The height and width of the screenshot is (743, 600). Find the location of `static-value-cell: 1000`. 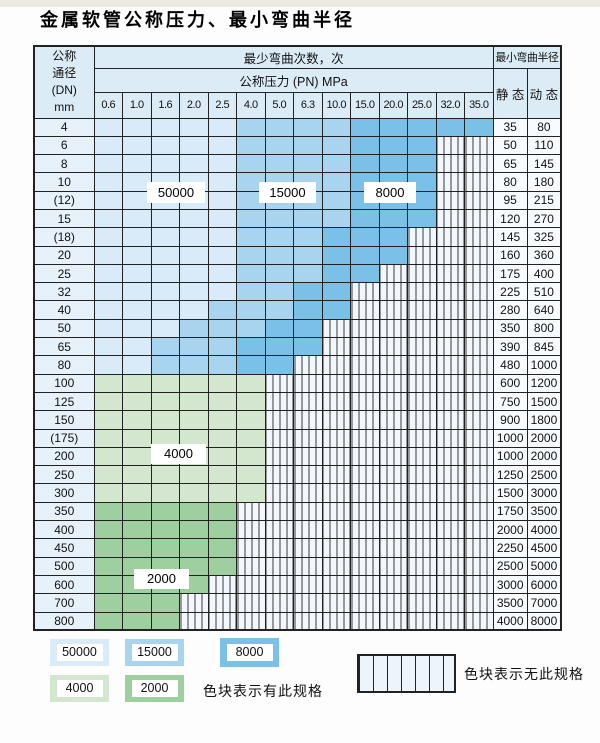

static-value-cell: 1000 is located at coordinates (510, 456).